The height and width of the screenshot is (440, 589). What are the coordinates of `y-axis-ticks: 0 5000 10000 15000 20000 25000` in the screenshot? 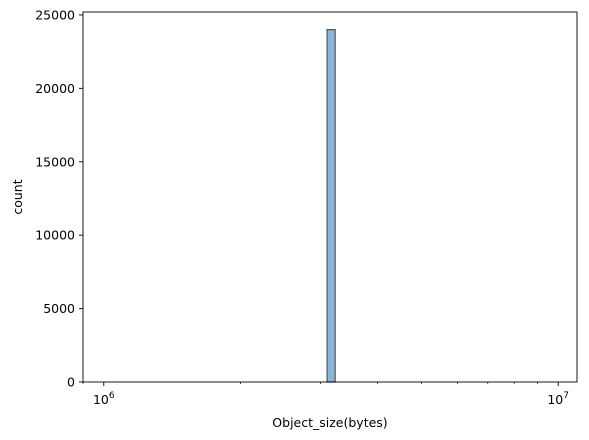 It's located at (59, 198).